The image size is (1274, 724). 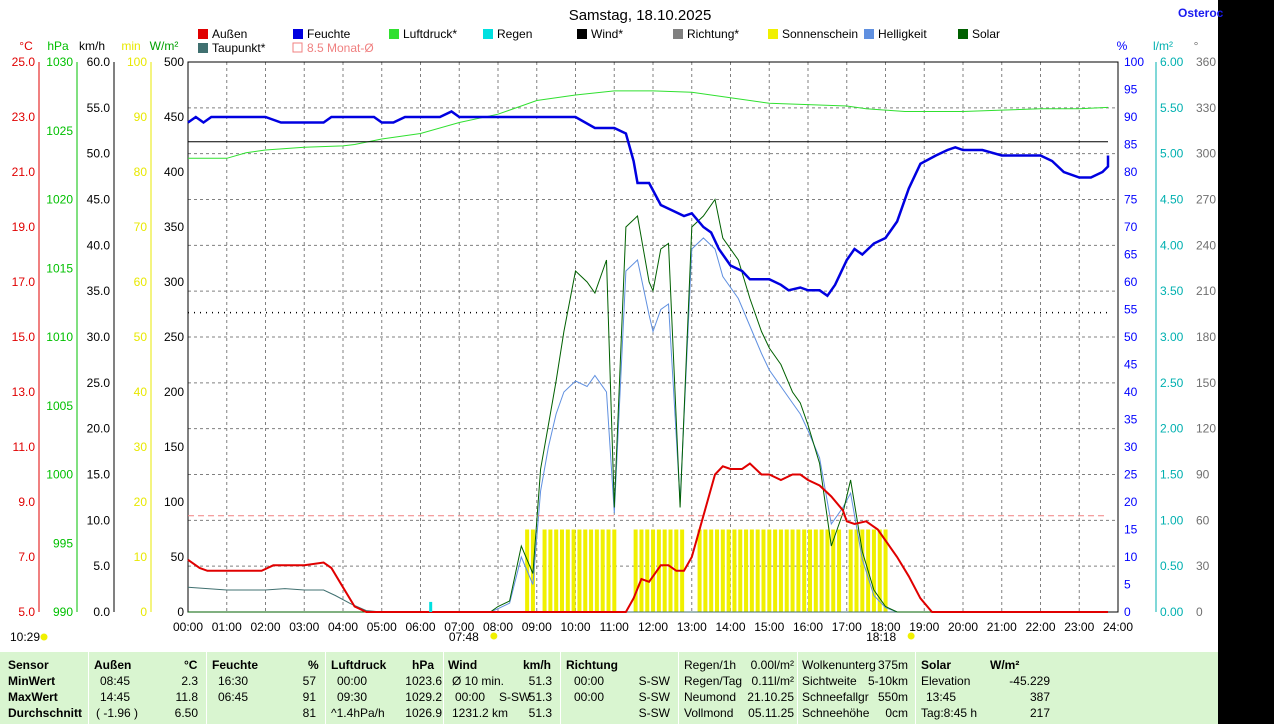 What do you see at coordinates (1118, 627) in the screenshot?
I see `x-tick-label: 24:00` at bounding box center [1118, 627].